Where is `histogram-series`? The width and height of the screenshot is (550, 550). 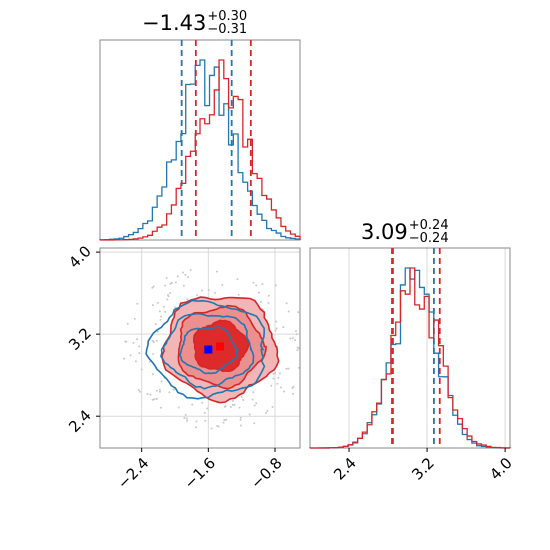
histogram-series is located at coordinates (200, 150).